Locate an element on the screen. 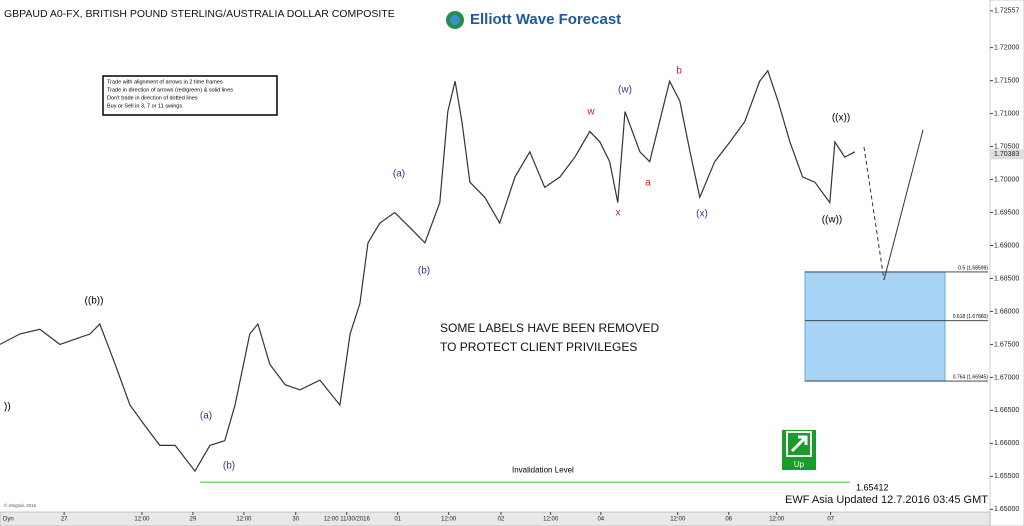  wave-label: )) is located at coordinates (7, 407).